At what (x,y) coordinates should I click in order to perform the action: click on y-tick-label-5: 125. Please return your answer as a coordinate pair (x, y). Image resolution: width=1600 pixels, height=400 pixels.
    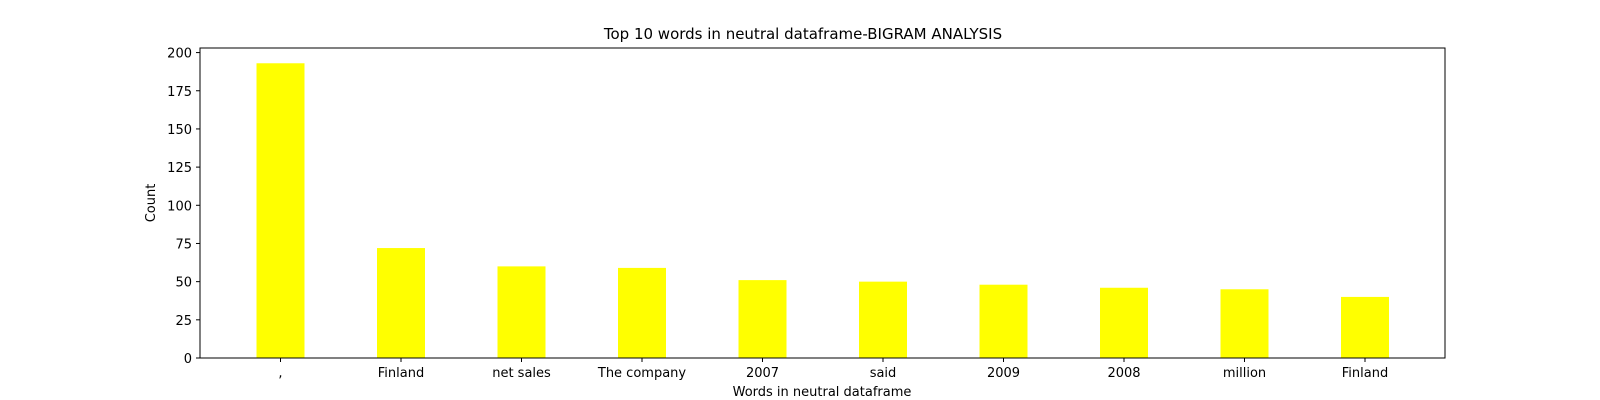
    Looking at the image, I should click on (179, 168).